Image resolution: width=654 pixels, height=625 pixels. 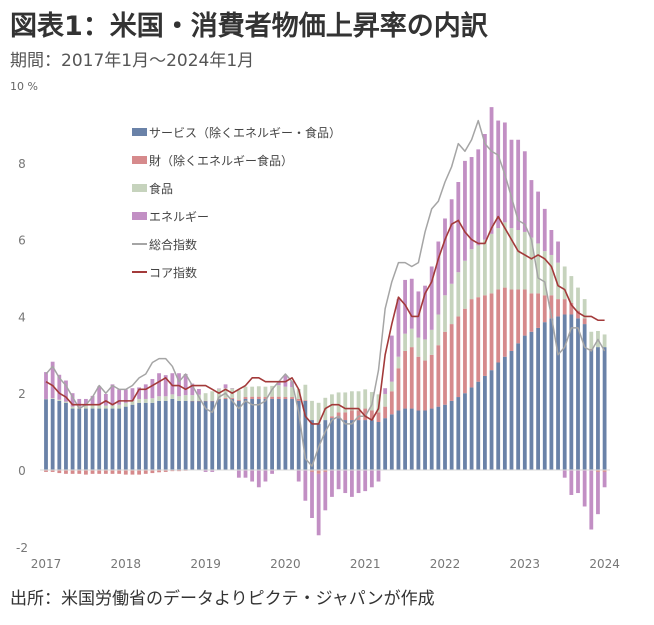 What do you see at coordinates (245, 132) in the screenshot?
I see `legend-label: サービス（除くエネルギー・食品）` at bounding box center [245, 132].